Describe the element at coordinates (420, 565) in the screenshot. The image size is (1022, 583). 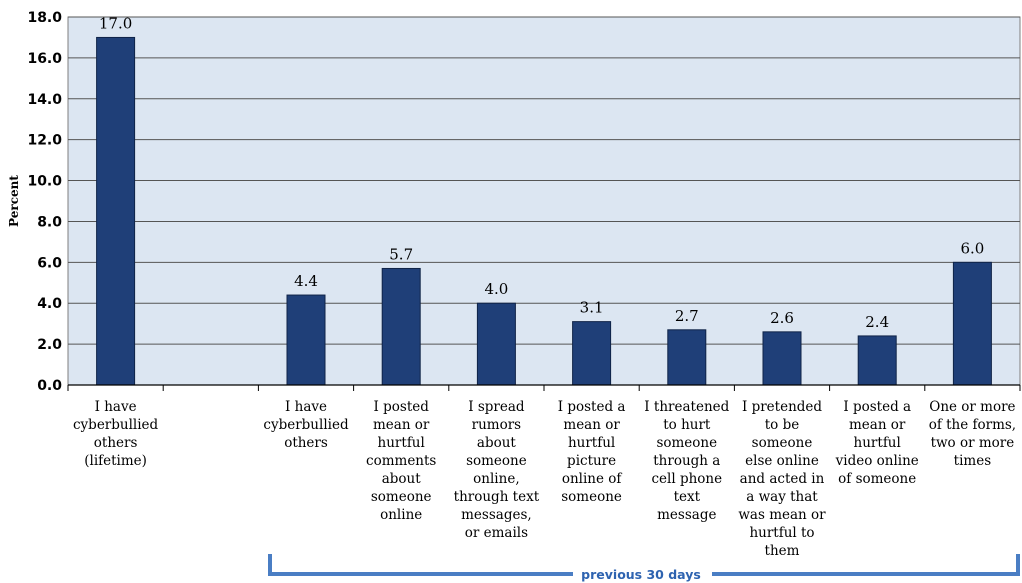
I see `bracket-left-line` at that location.